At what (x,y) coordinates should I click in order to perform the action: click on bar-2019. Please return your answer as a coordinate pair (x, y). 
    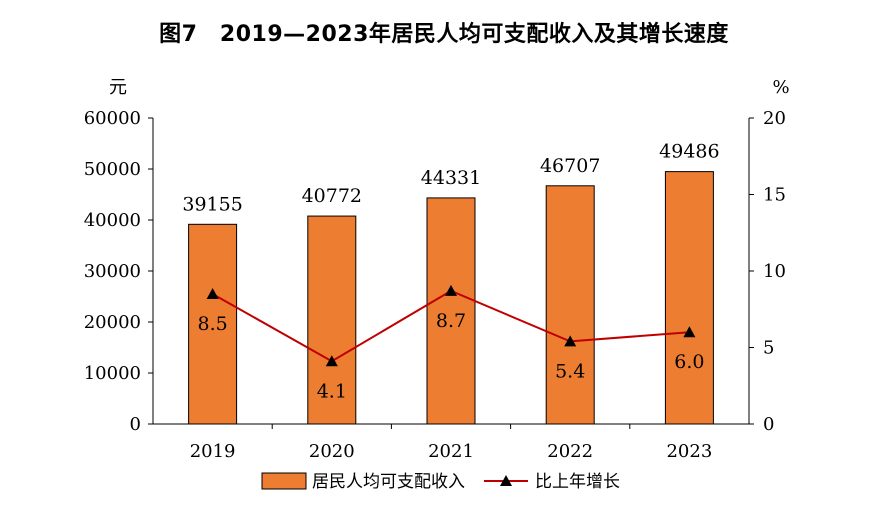
    Looking at the image, I should click on (213, 324).